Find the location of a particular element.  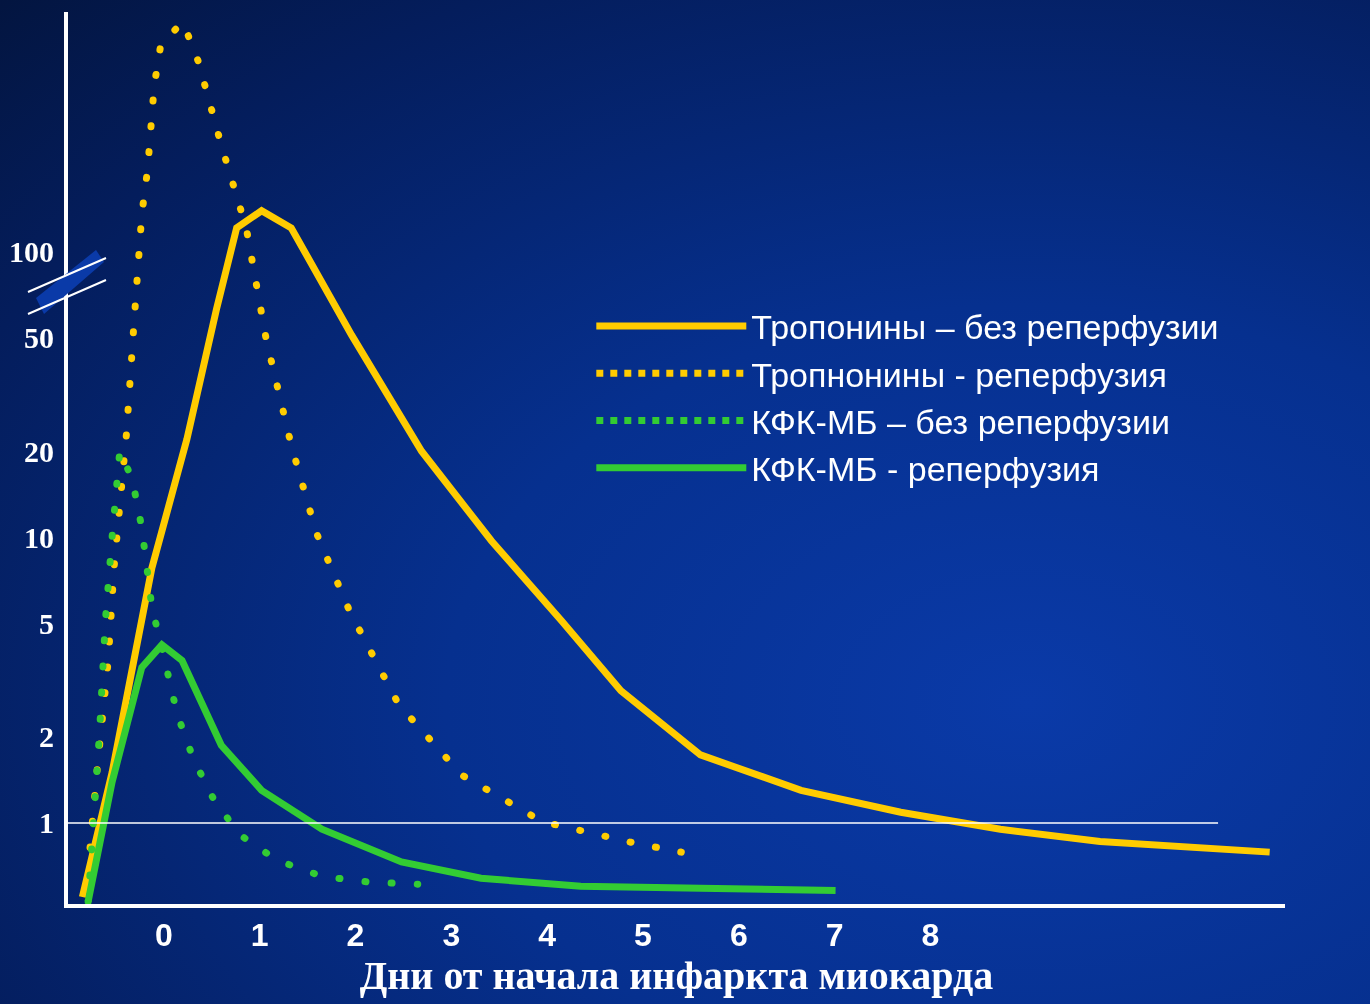

y-tick-label: 5 is located at coordinates (46, 623).